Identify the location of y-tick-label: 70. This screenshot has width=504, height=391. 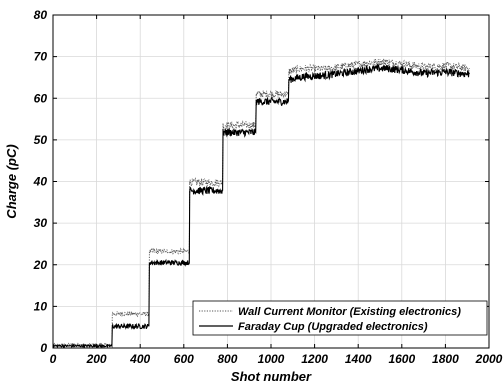
(41, 57).